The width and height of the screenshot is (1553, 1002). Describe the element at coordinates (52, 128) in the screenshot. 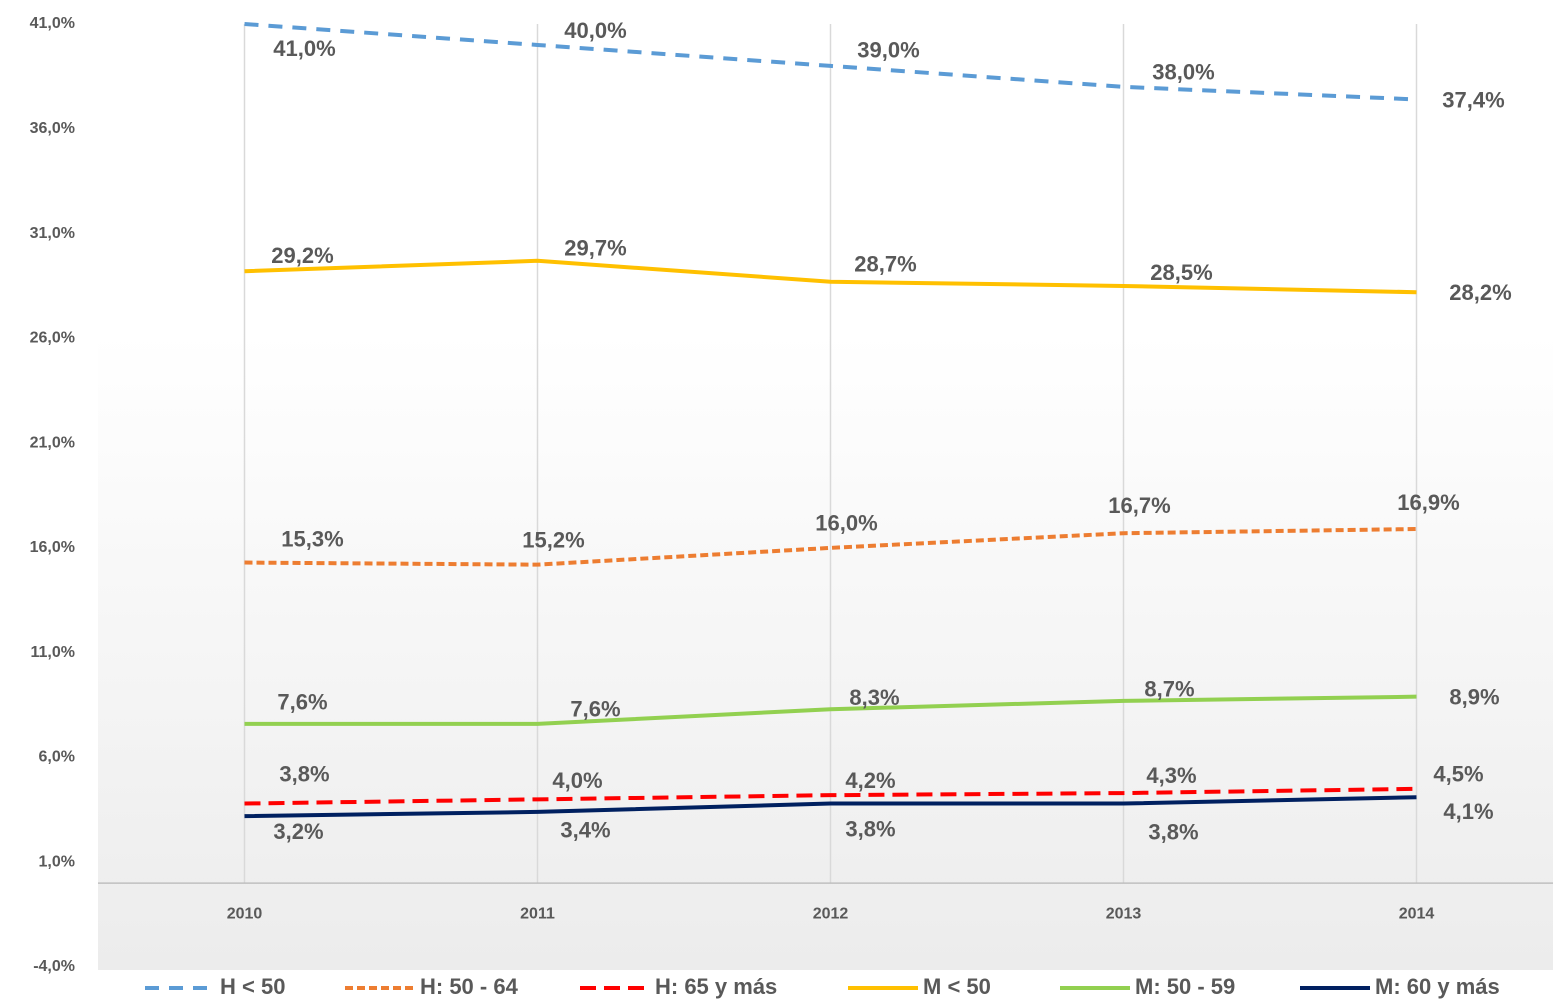

I see `y-tick-label: 36,0%` at that location.